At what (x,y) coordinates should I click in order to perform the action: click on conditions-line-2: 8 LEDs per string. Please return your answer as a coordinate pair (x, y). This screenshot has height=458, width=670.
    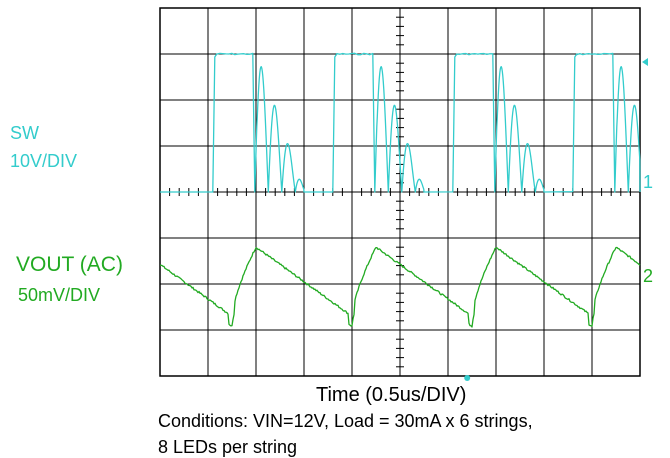
    Looking at the image, I should click on (228, 447).